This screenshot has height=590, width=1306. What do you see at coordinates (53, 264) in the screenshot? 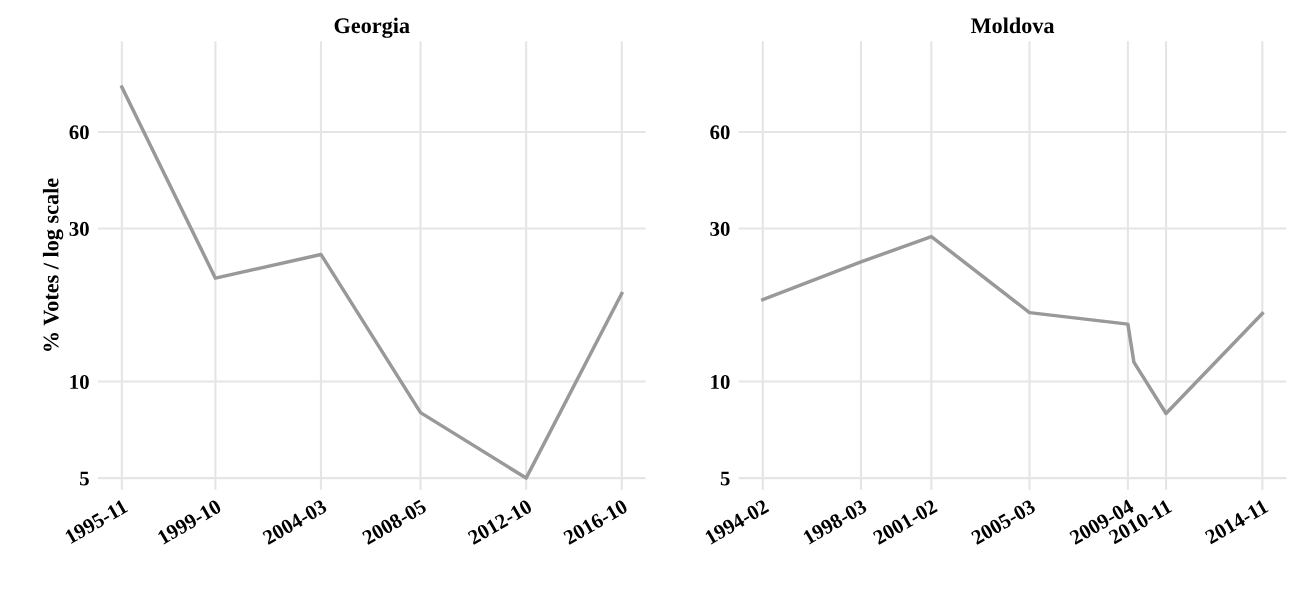
I see `y-axis-title: % Votes / log scale` at bounding box center [53, 264].